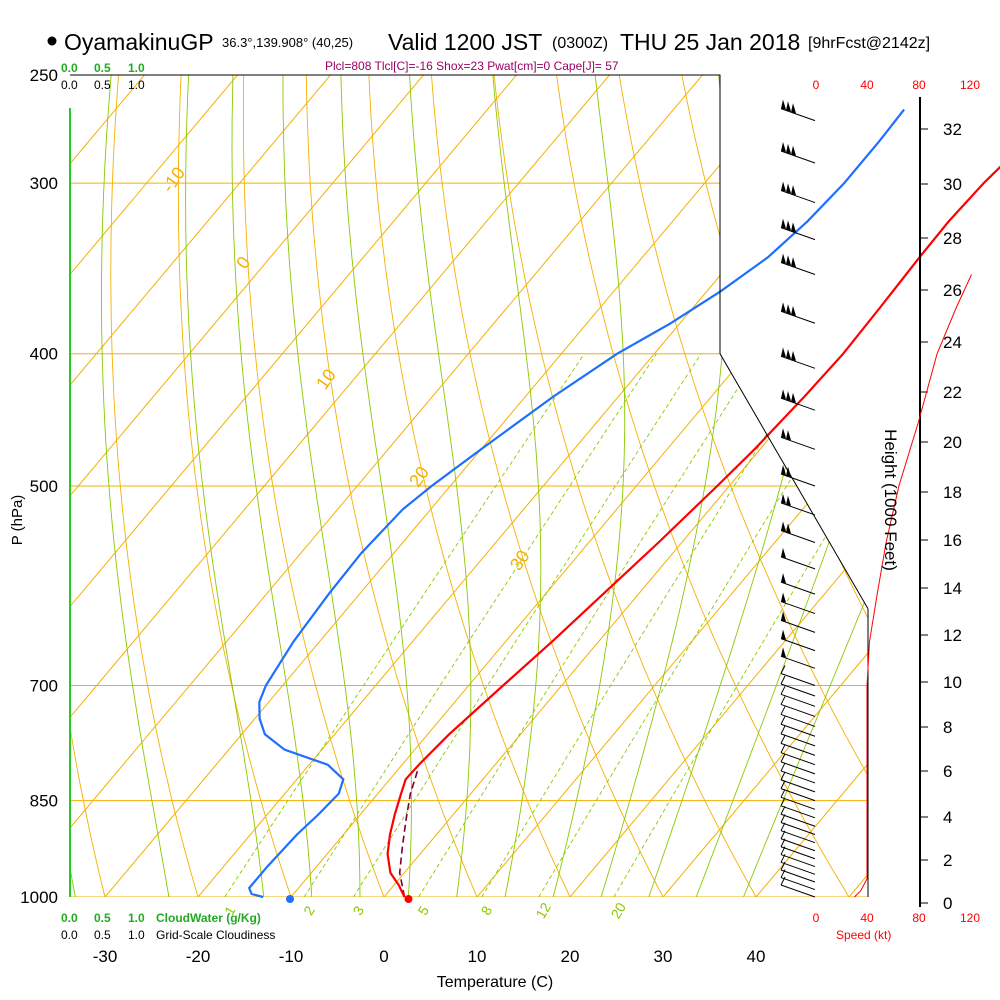  Describe the element at coordinates (970, 918) in the screenshot. I see `speed-tick-bottom: 120` at that location.